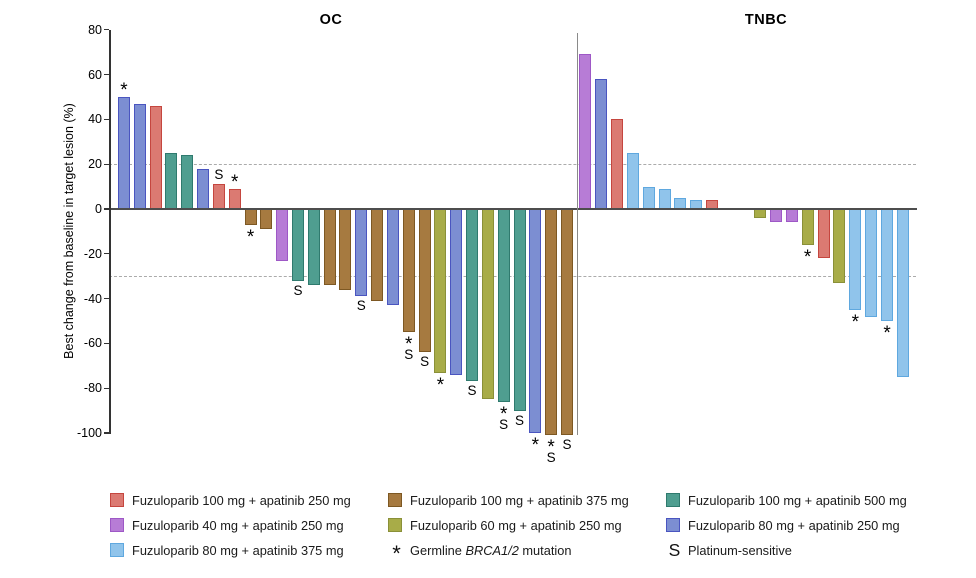  Describe the element at coordinates (241, 500) in the screenshot. I see `legend-item-label: Fuzuloparib 100 mg + apatinib 250 mg` at that location.